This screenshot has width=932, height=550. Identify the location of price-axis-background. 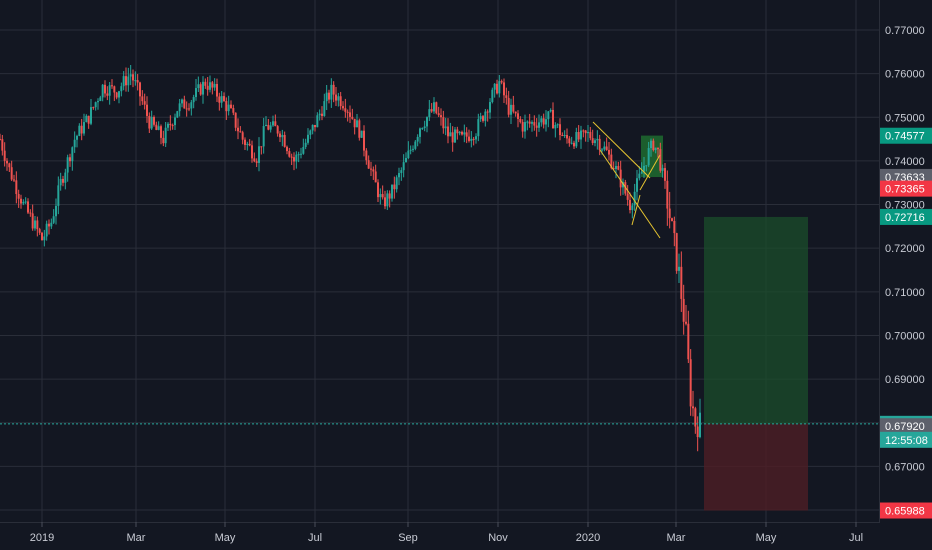
(906, 275).